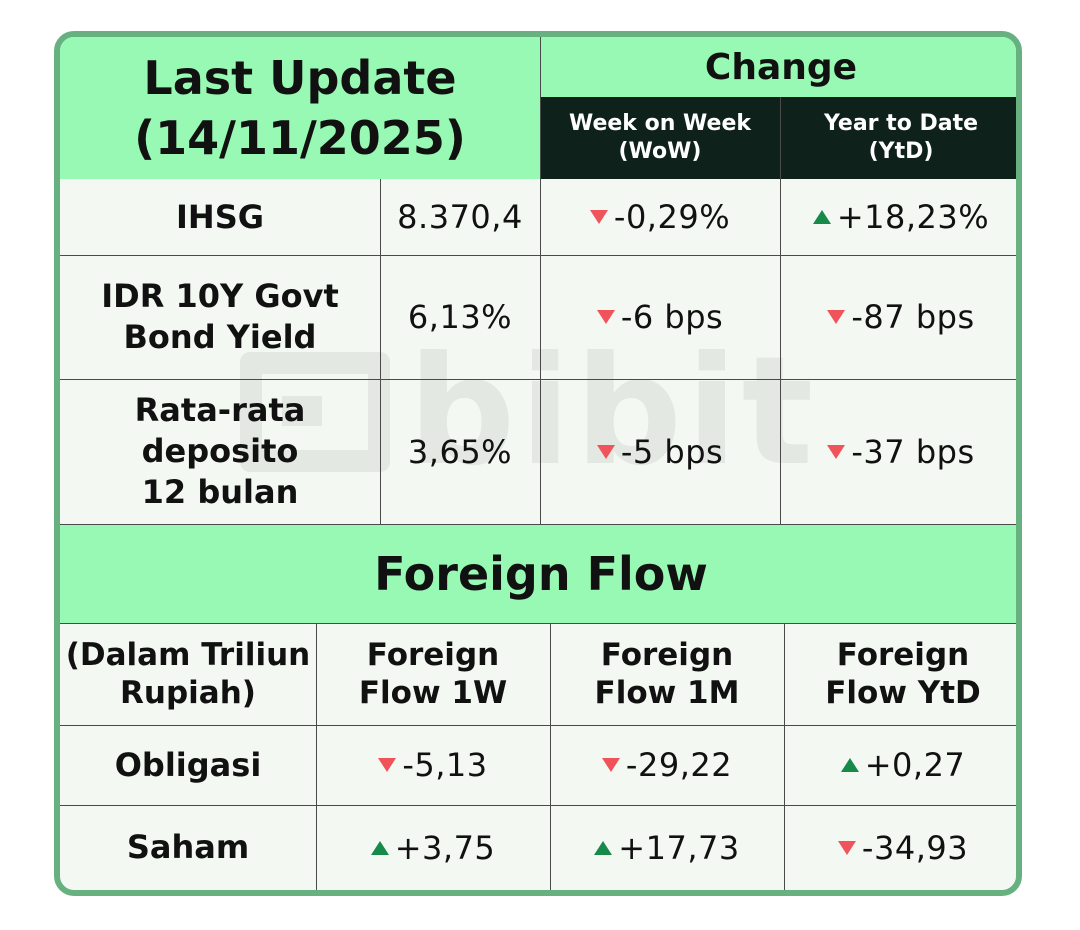  Describe the element at coordinates (672, 317) in the screenshot. I see `wow-text: -6 bps` at that location.